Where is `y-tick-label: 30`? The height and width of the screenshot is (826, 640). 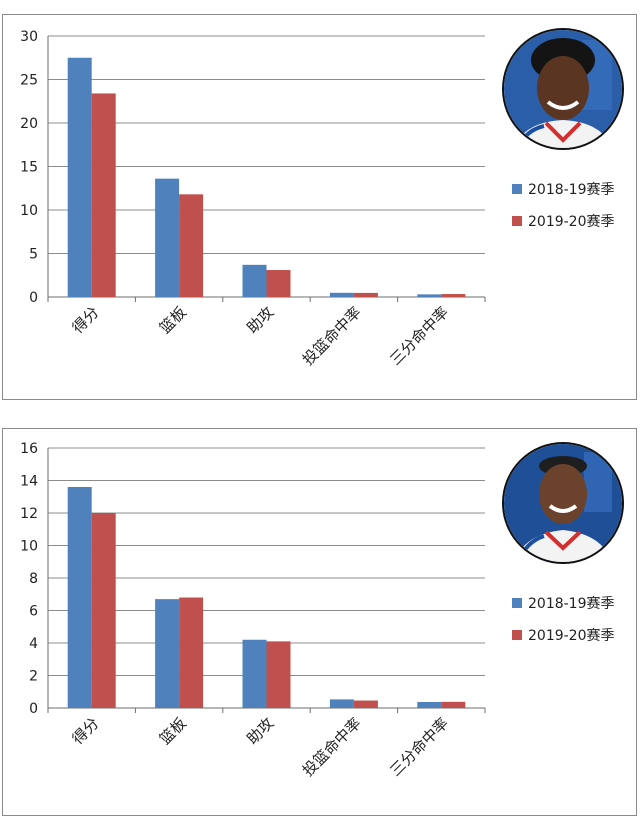 y-tick-label: 30 is located at coordinates (29, 37).